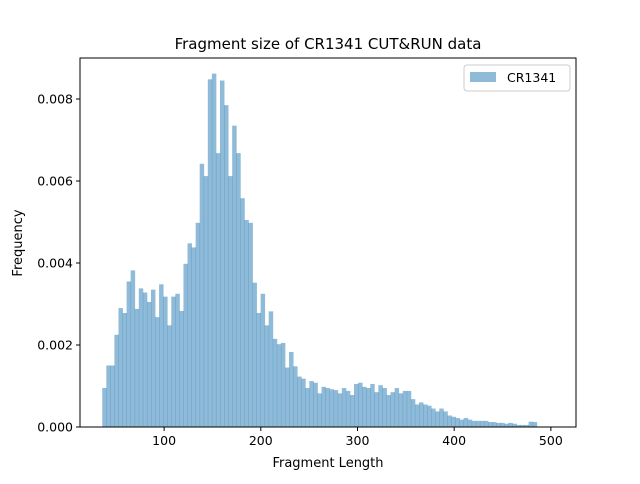  What do you see at coordinates (531, 77) in the screenshot?
I see `legend-label: CR1341` at bounding box center [531, 77].